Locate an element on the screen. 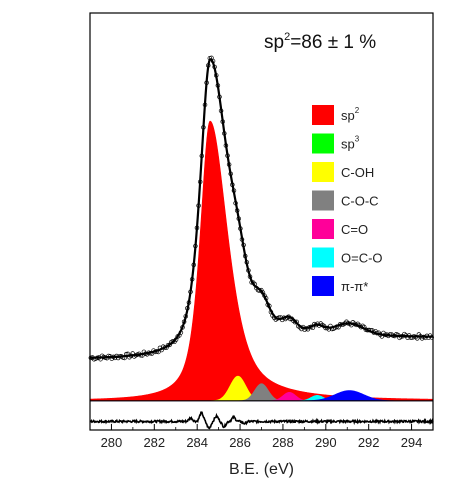  legend-label-base: C-OH is located at coordinates (357, 172).